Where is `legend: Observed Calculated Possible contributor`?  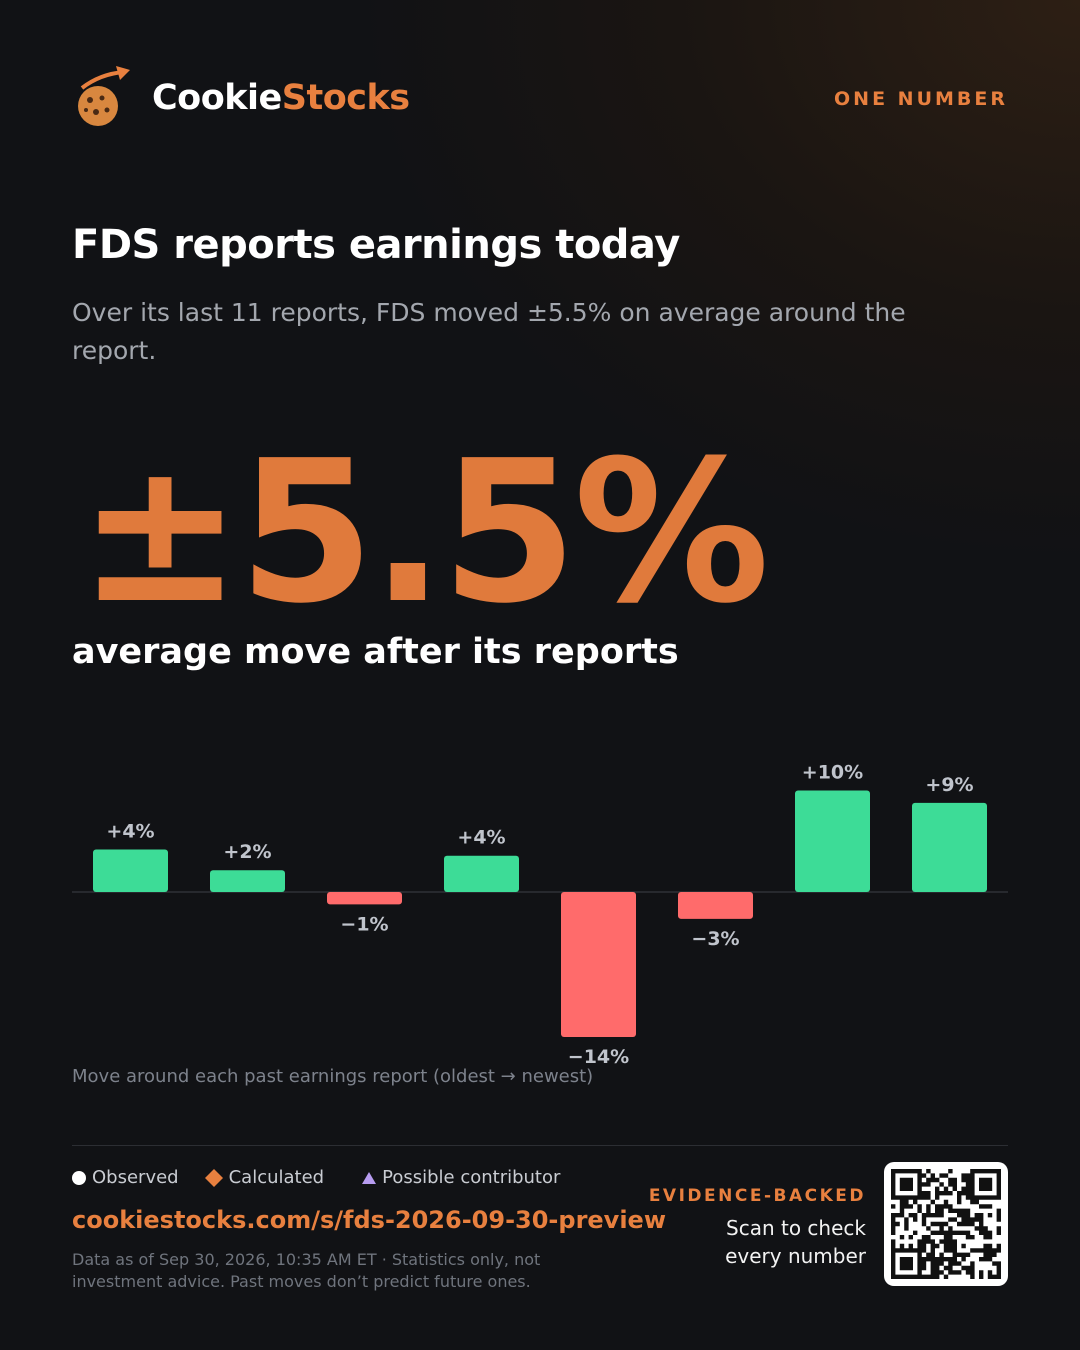 legend: Observed Calculated Possible contributor is located at coordinates (316, 1177).